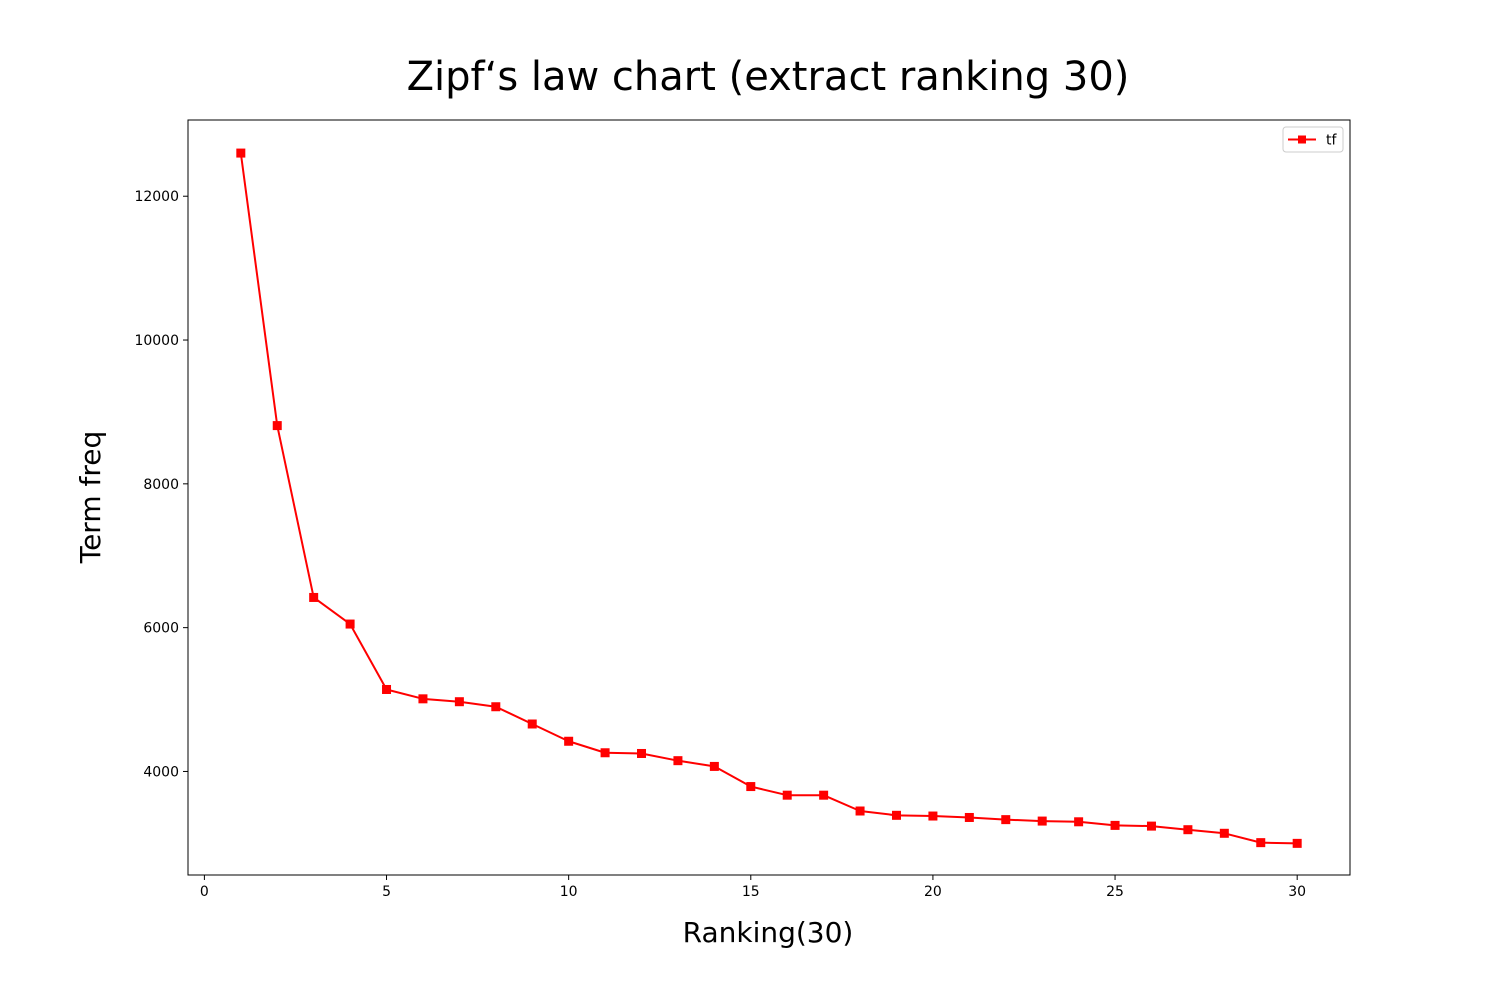  Describe the element at coordinates (768, 77) in the screenshot. I see `chart-title: Zipf‘s law chart (extract ranking 30)` at that location.